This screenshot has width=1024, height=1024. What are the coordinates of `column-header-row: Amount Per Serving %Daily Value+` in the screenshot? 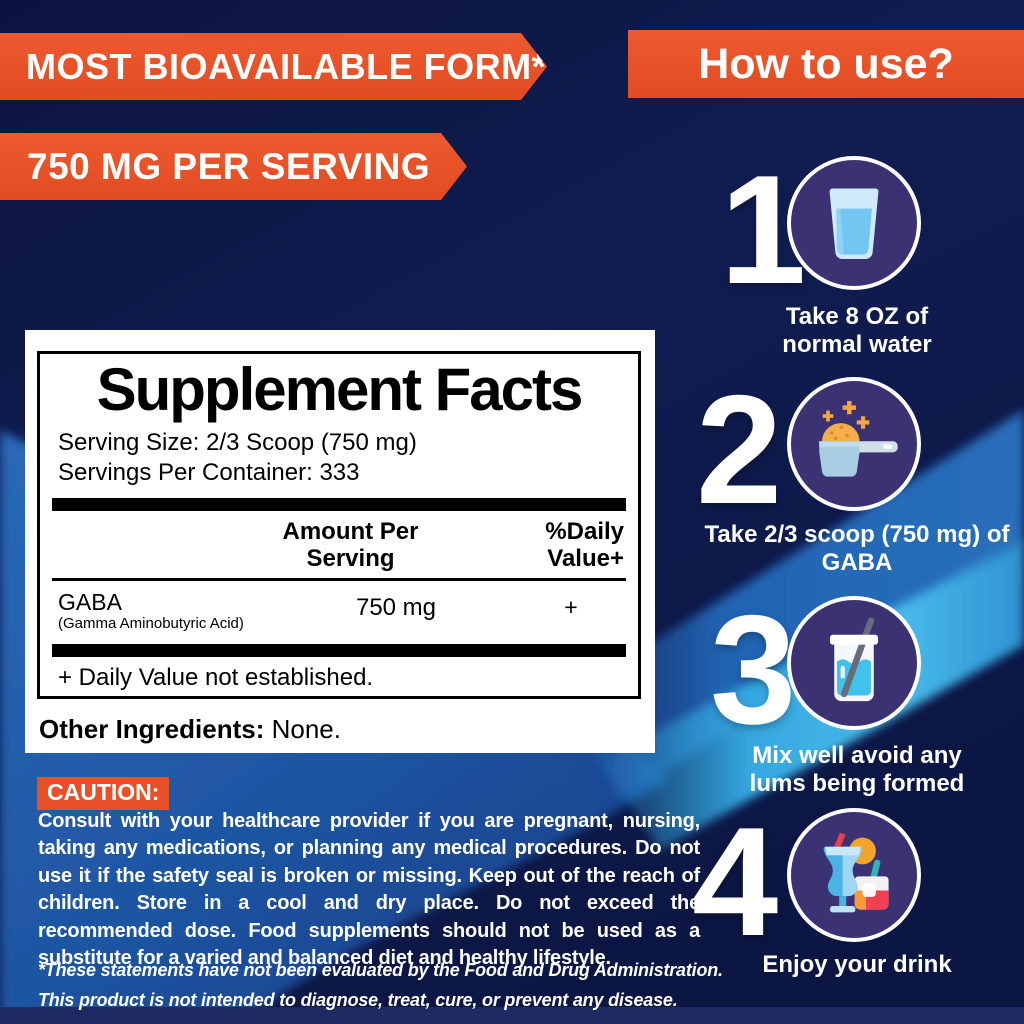 It's located at (339, 545).